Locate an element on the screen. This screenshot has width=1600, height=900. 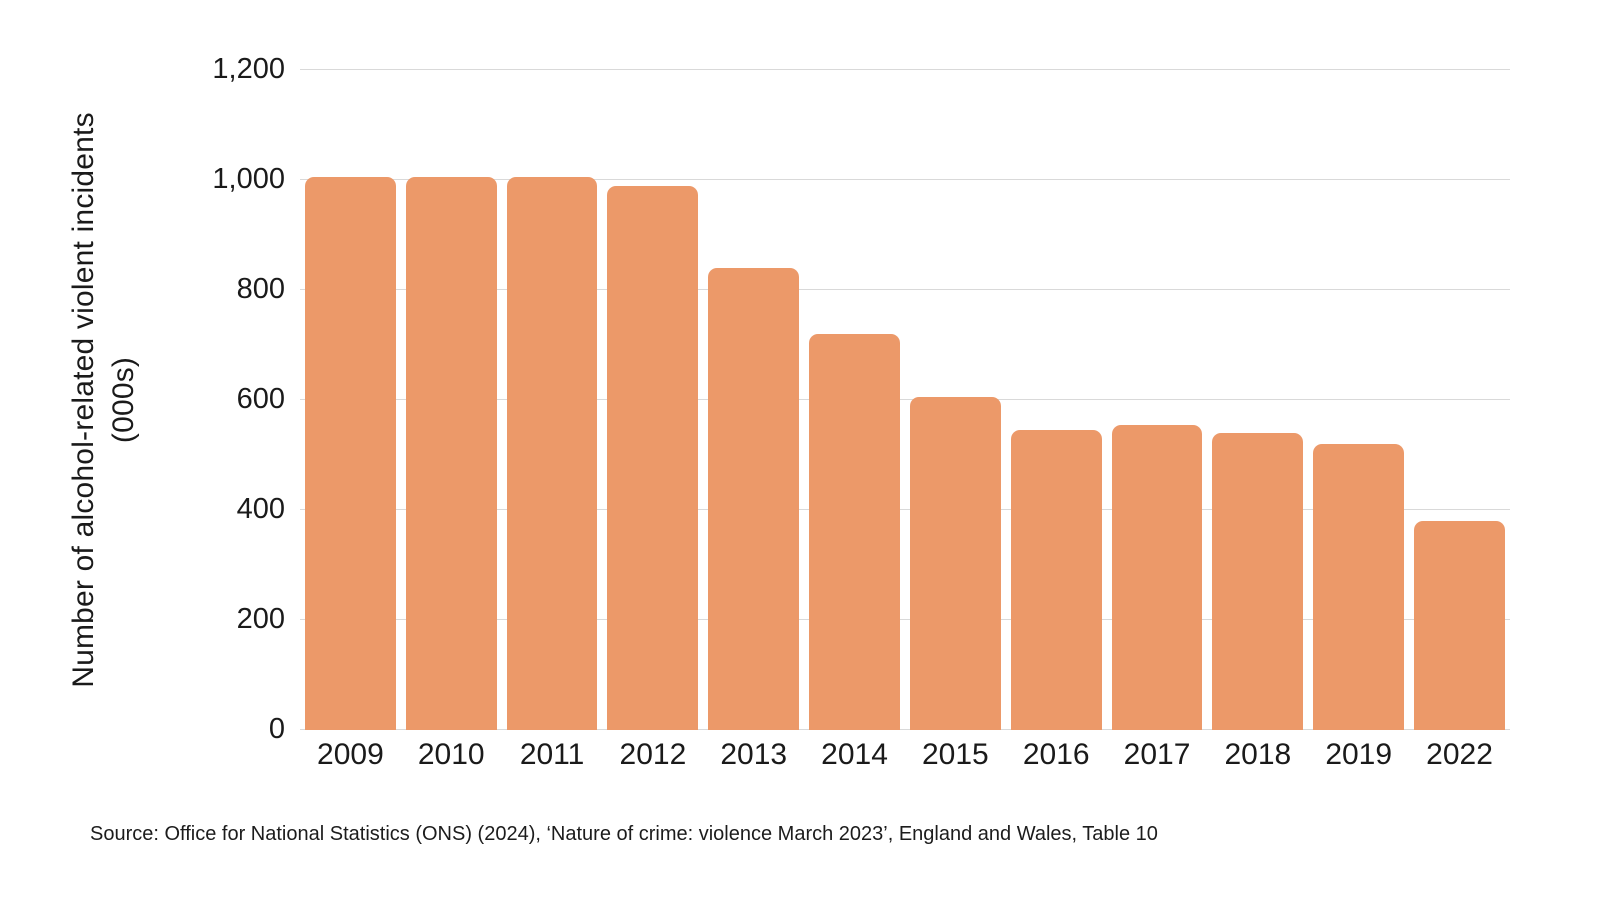
x-tick-label-2018: 2018 is located at coordinates (1258, 754).